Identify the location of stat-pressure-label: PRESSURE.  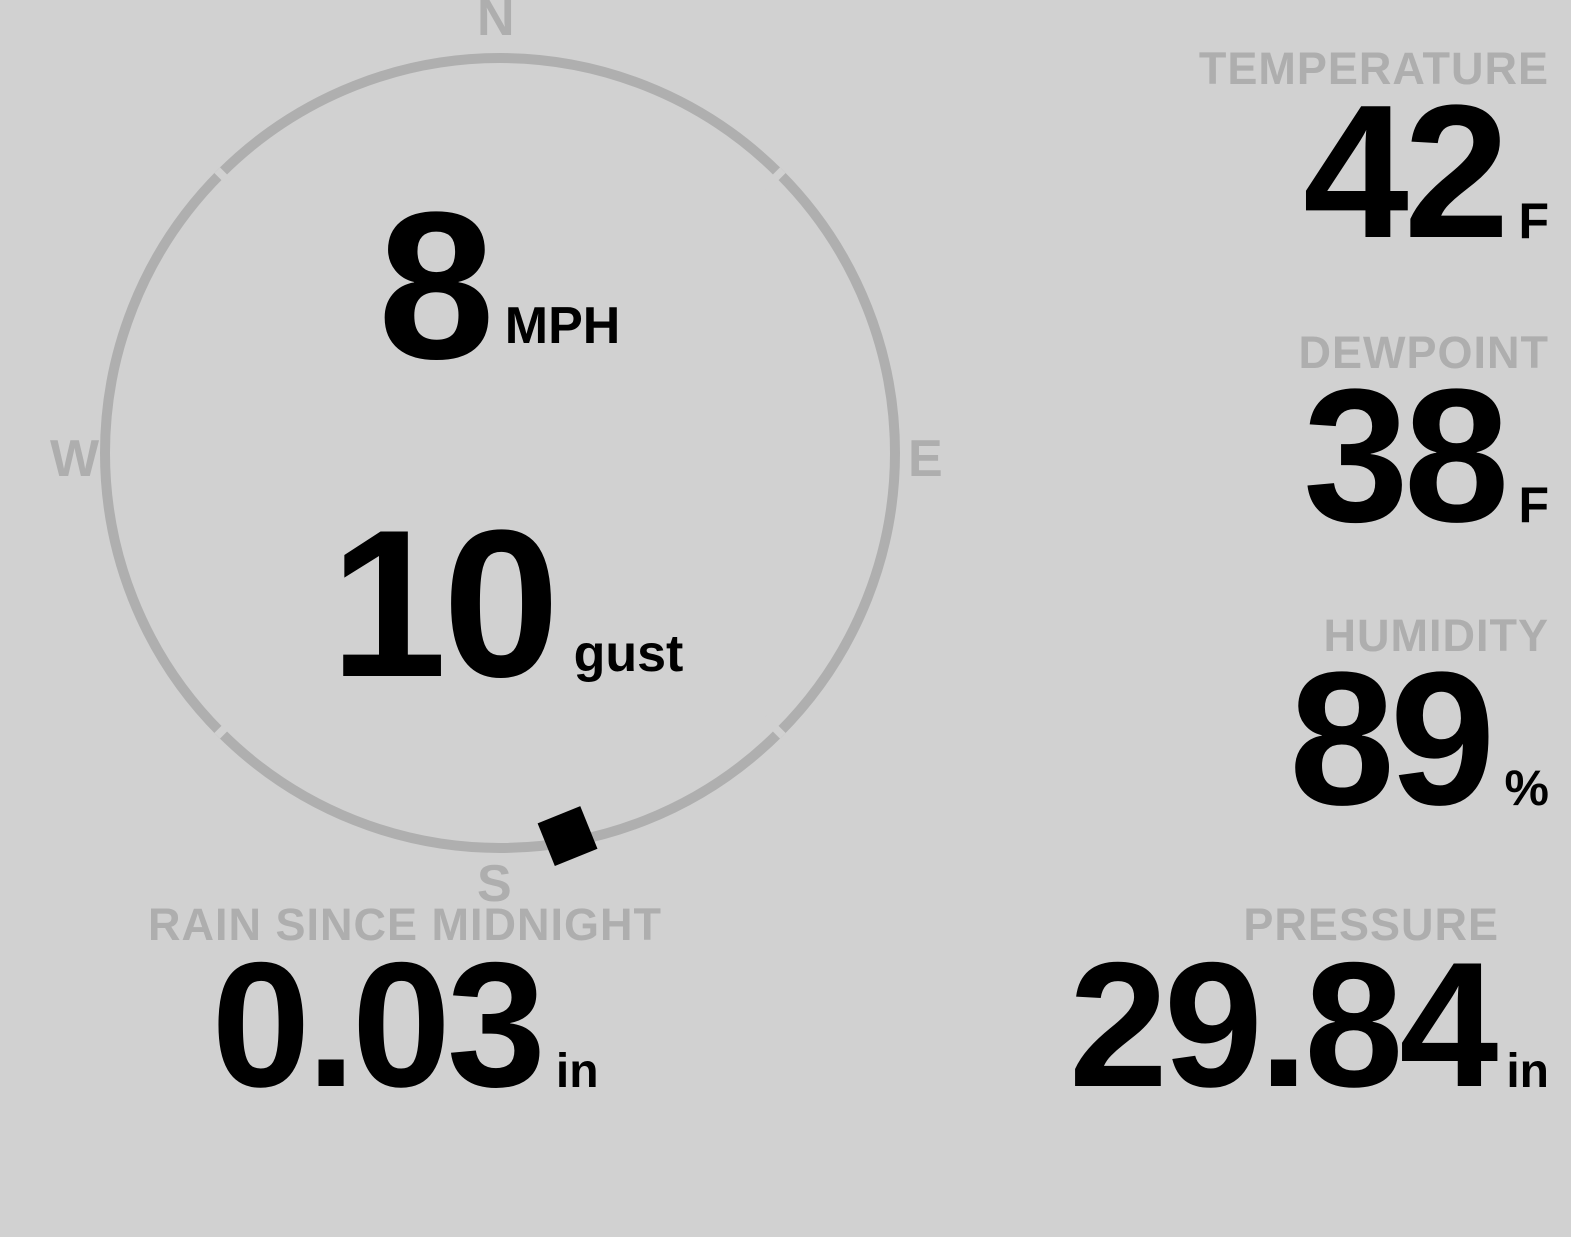
(1371, 924).